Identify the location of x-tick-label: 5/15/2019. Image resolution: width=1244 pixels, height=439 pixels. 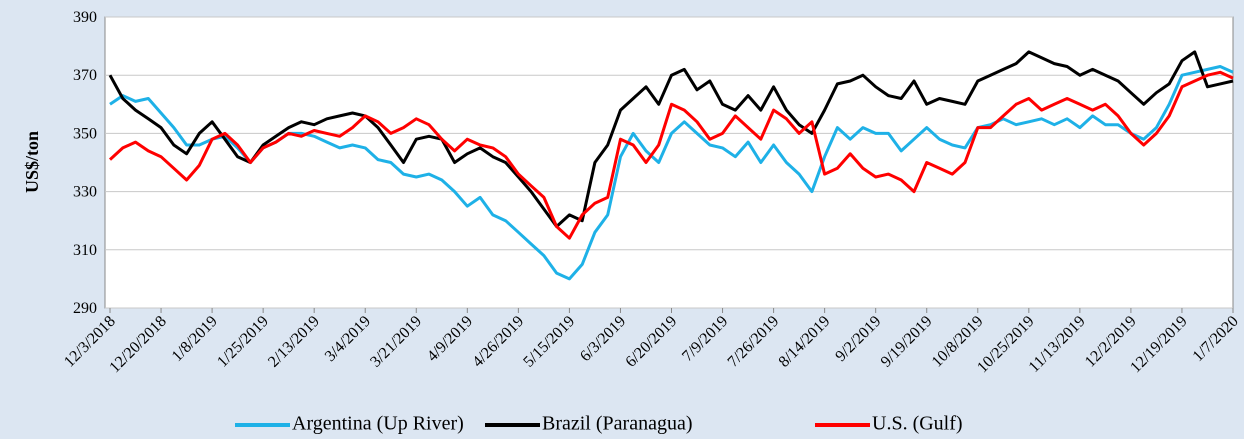
(549, 342).